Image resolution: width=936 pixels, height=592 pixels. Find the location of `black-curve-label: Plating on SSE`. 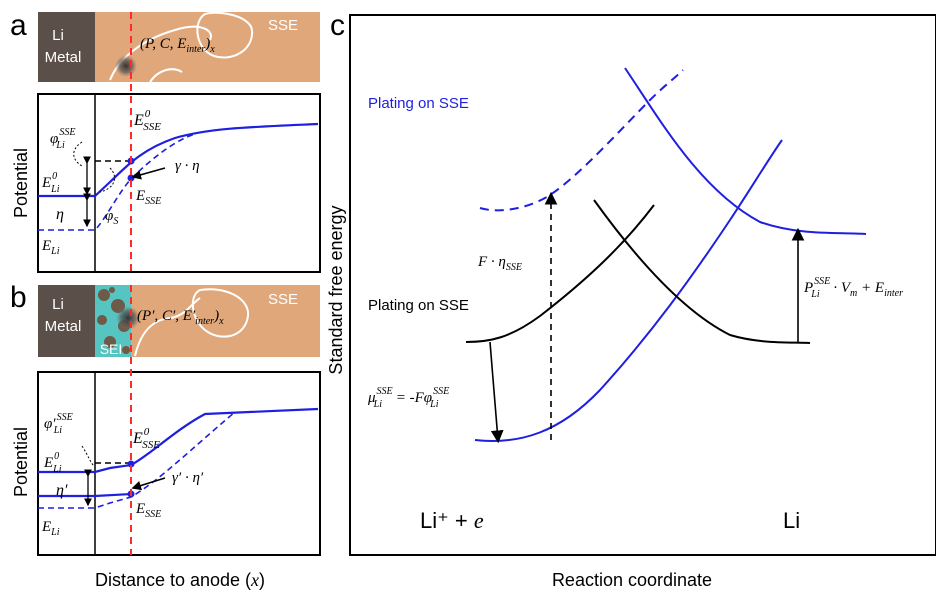

black-curve-label: Plating on SSE is located at coordinates (418, 305).